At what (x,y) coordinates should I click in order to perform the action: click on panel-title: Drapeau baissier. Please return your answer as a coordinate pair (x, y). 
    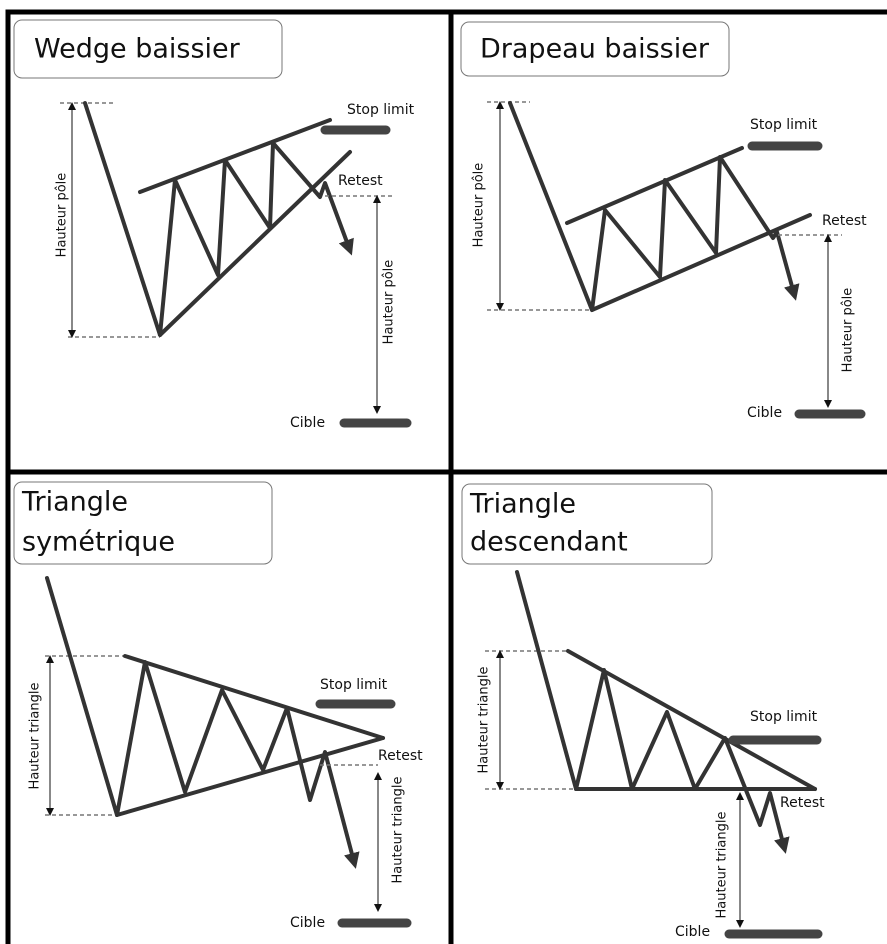
    Looking at the image, I should click on (595, 49).